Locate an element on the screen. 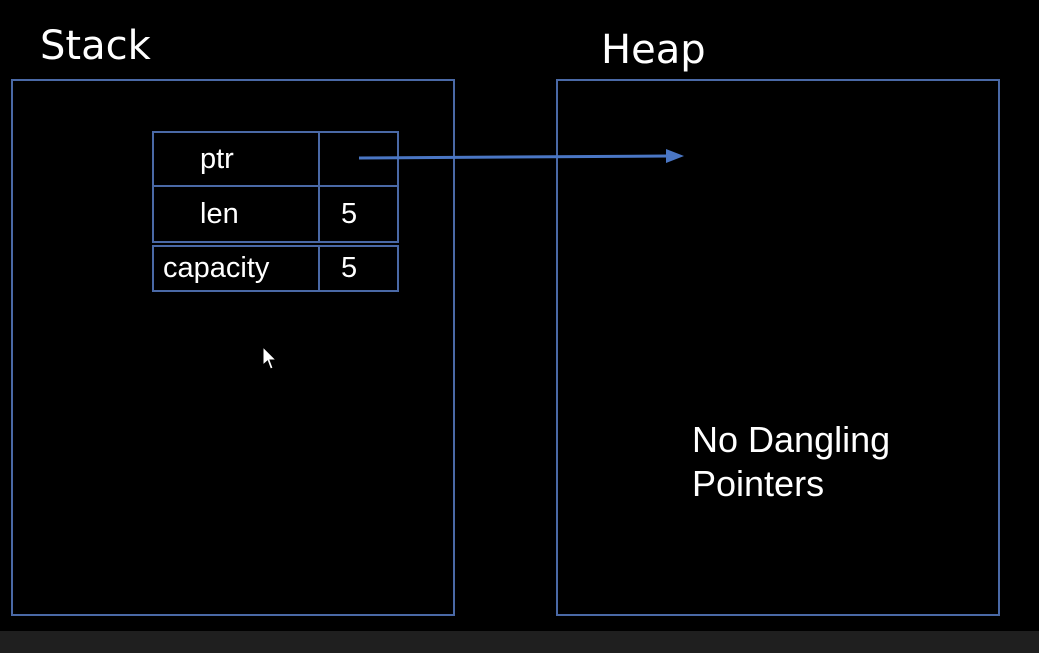  mouse-pointer-icon is located at coordinates (270, 358).